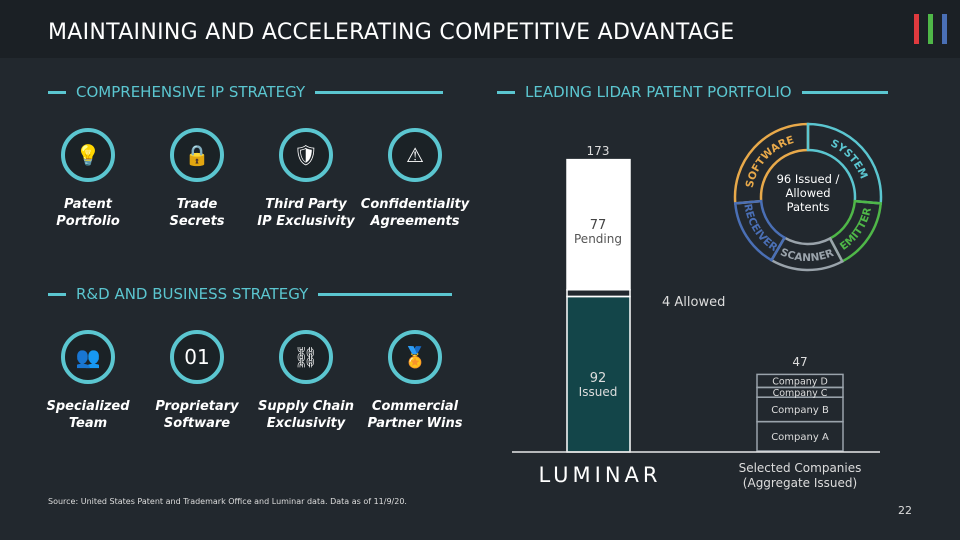 Image resolution: width=960 pixels, height=540 pixels. Describe the element at coordinates (88, 213) in the screenshot. I see `strategy-item-label: Patent Portfolio` at that location.